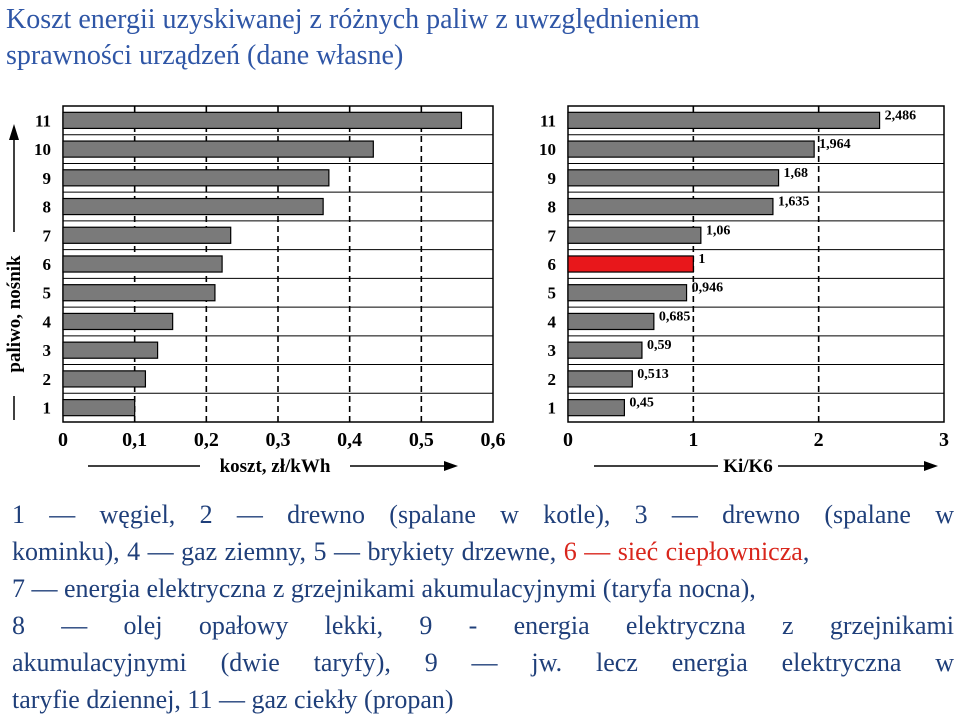 This screenshot has height=718, width=960. I want to click on data-label: 2,486, so click(901, 115).